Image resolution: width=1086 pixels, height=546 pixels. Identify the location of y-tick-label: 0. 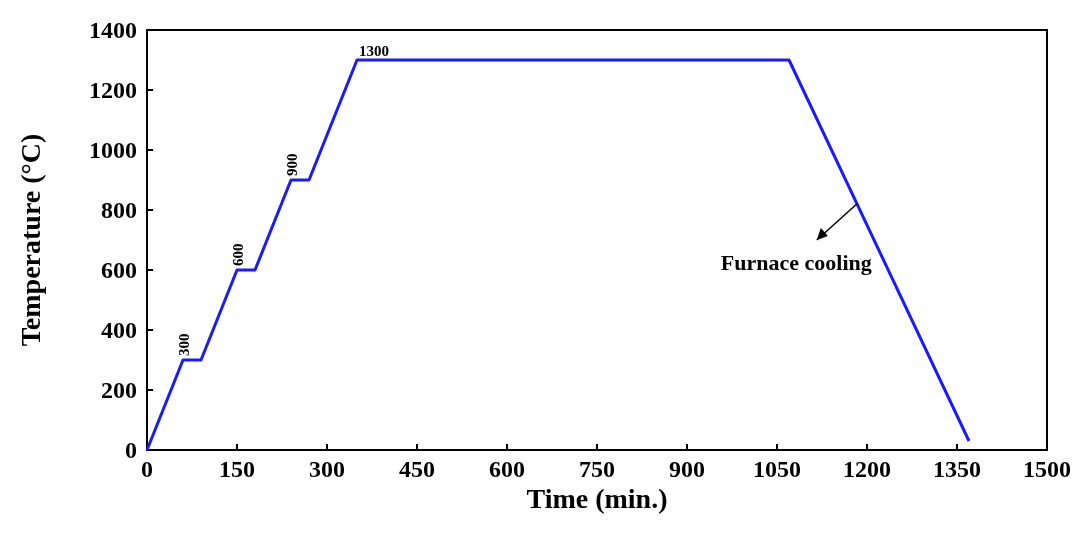
(131, 450).